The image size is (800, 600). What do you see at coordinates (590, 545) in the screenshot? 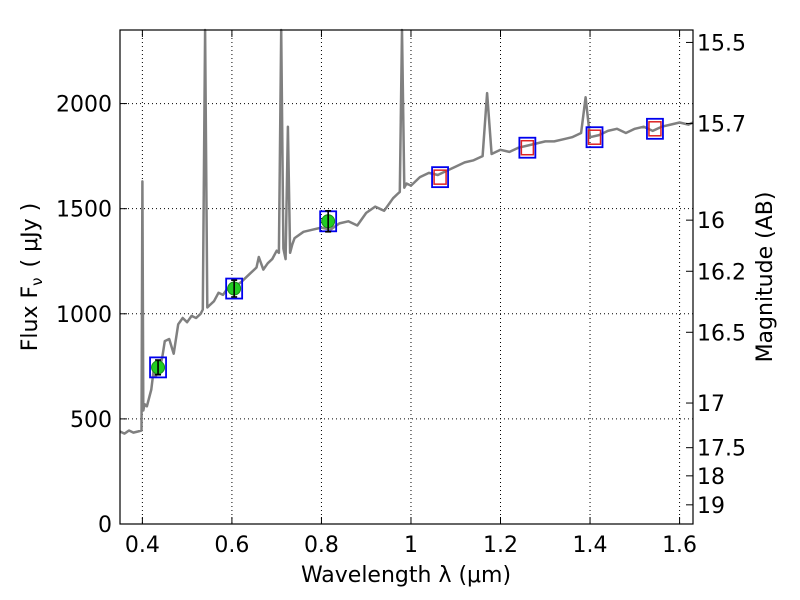
I see `x-tick-label: 1.4` at bounding box center [590, 545].